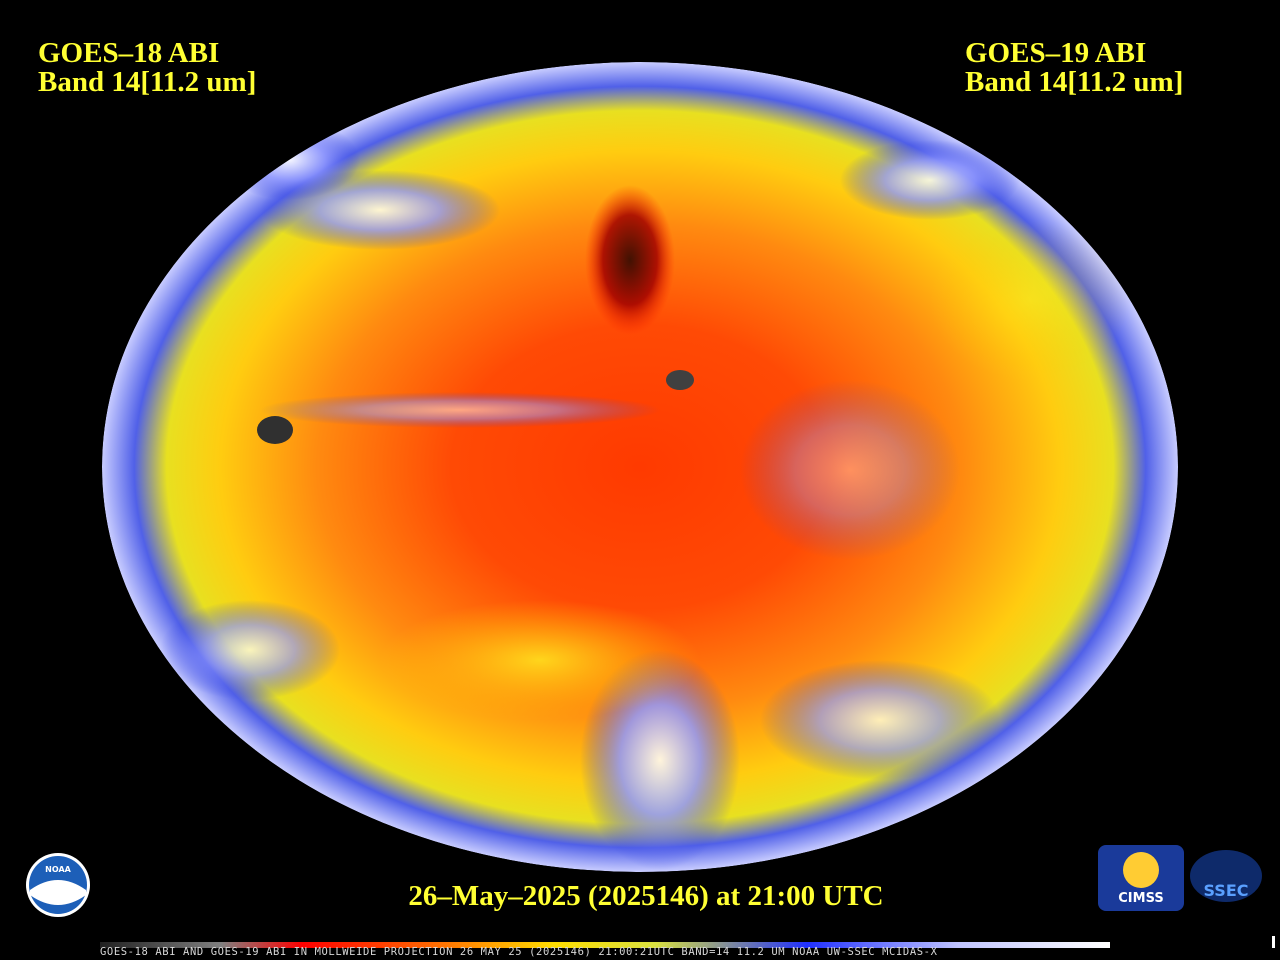 The height and width of the screenshot is (960, 1280). I want to click on corner-mark, so click(1273, 942).